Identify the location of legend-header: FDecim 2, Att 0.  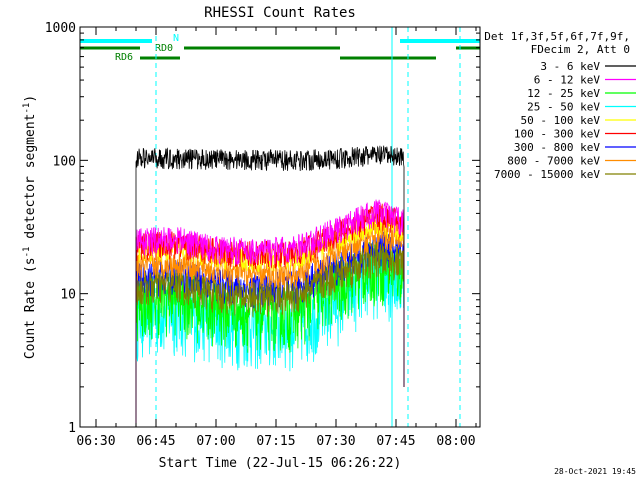
(580, 49).